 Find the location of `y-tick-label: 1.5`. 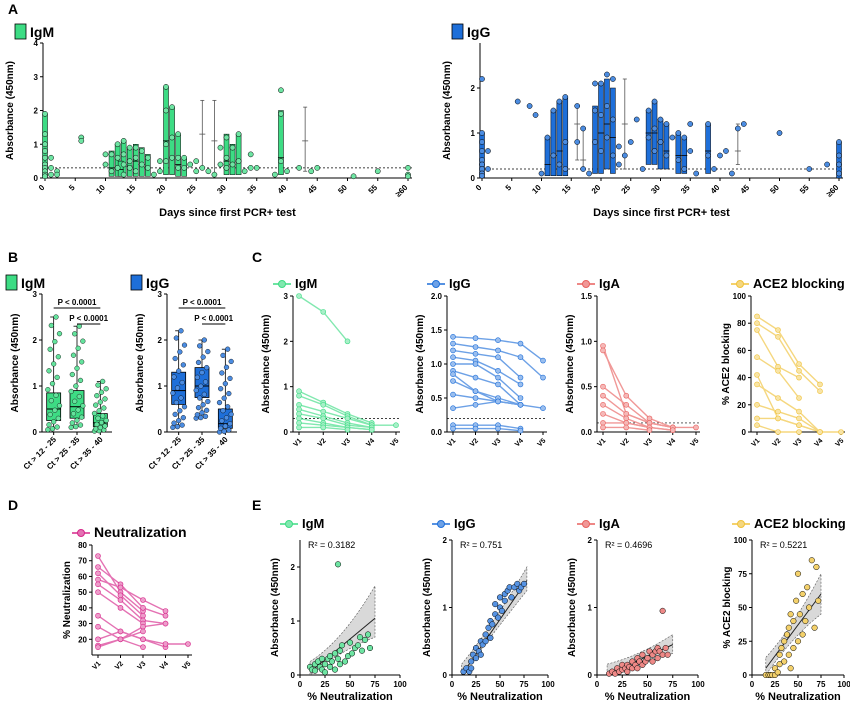

y-tick-label: 1.5 is located at coordinates (437, 330).